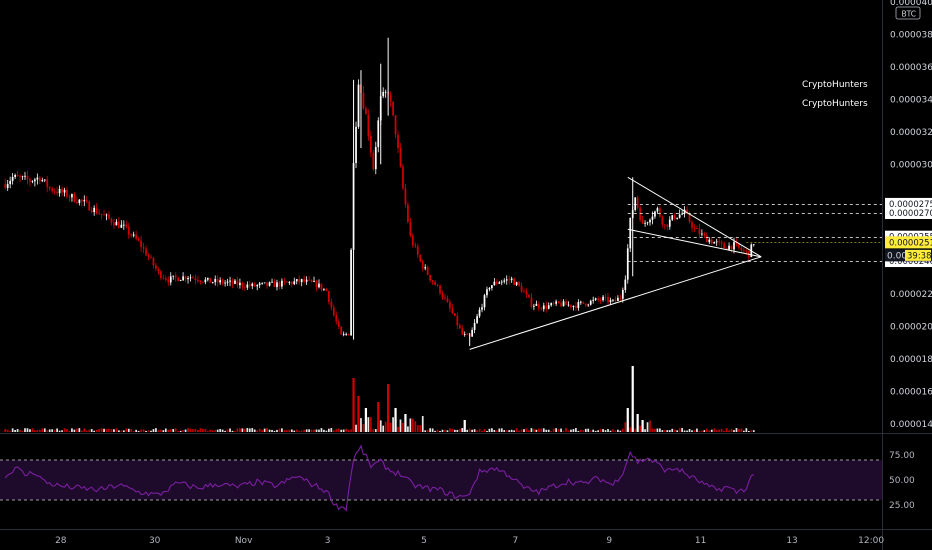 The image size is (932, 550). What do you see at coordinates (615, 263) in the screenshot?
I see `trendlines` at bounding box center [615, 263].